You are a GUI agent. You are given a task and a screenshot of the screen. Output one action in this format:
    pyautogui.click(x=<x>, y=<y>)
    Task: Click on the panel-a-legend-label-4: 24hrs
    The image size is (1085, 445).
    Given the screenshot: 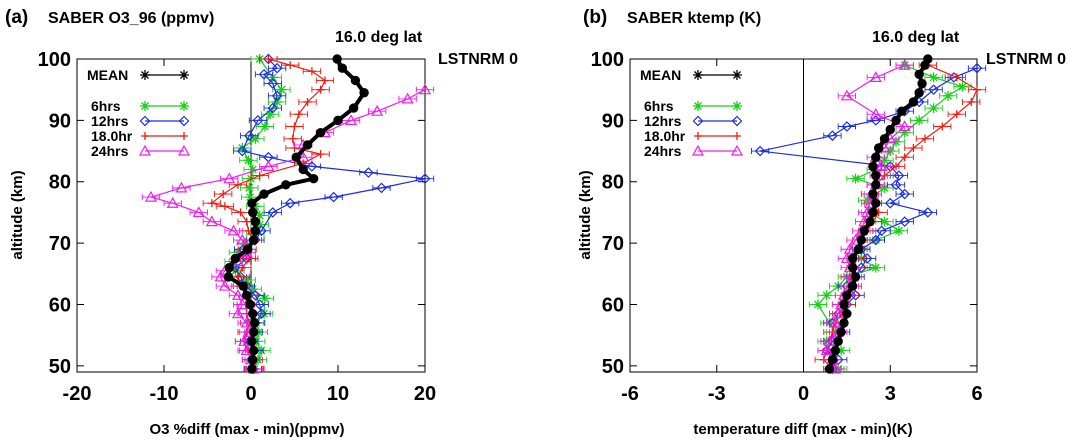 What is the action you would take?
    pyautogui.click(x=110, y=151)
    